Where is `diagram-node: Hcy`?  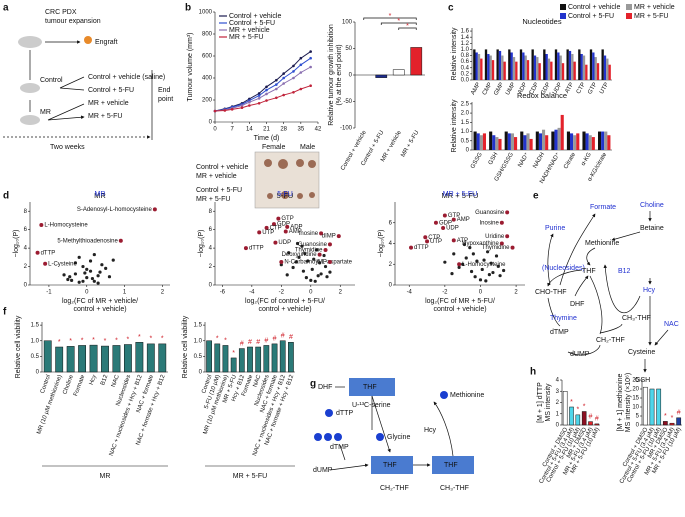 diagram-node: Hcy is located at coordinates (430, 430).